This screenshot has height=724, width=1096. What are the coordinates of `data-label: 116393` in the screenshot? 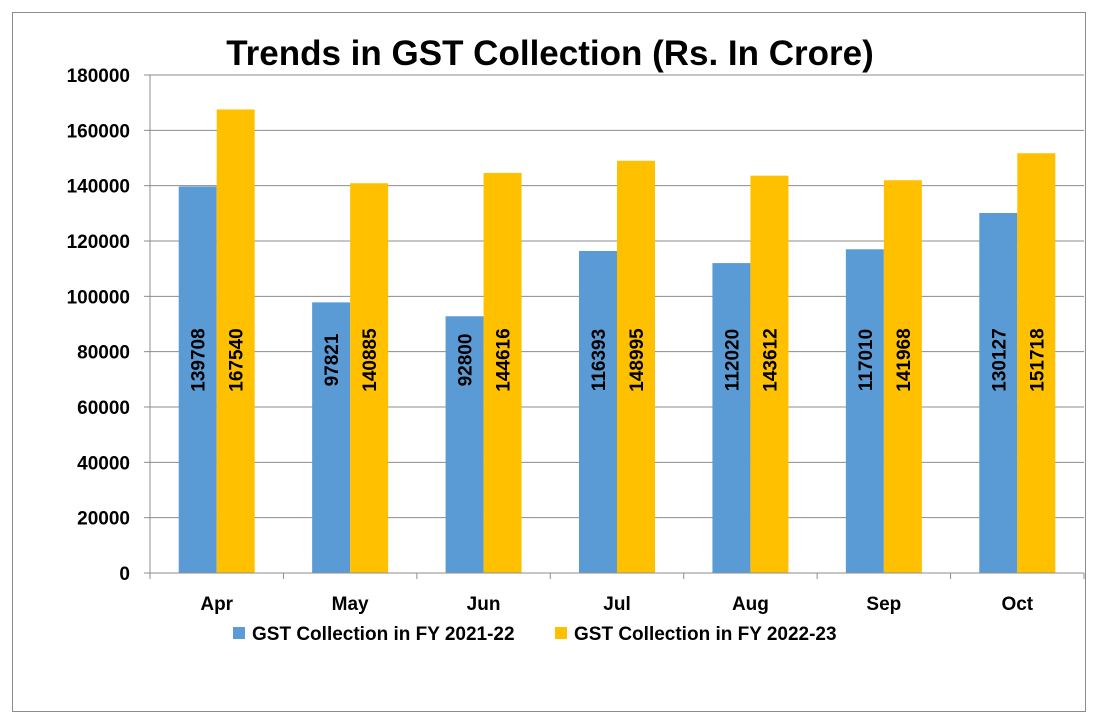 It's located at (599, 360).